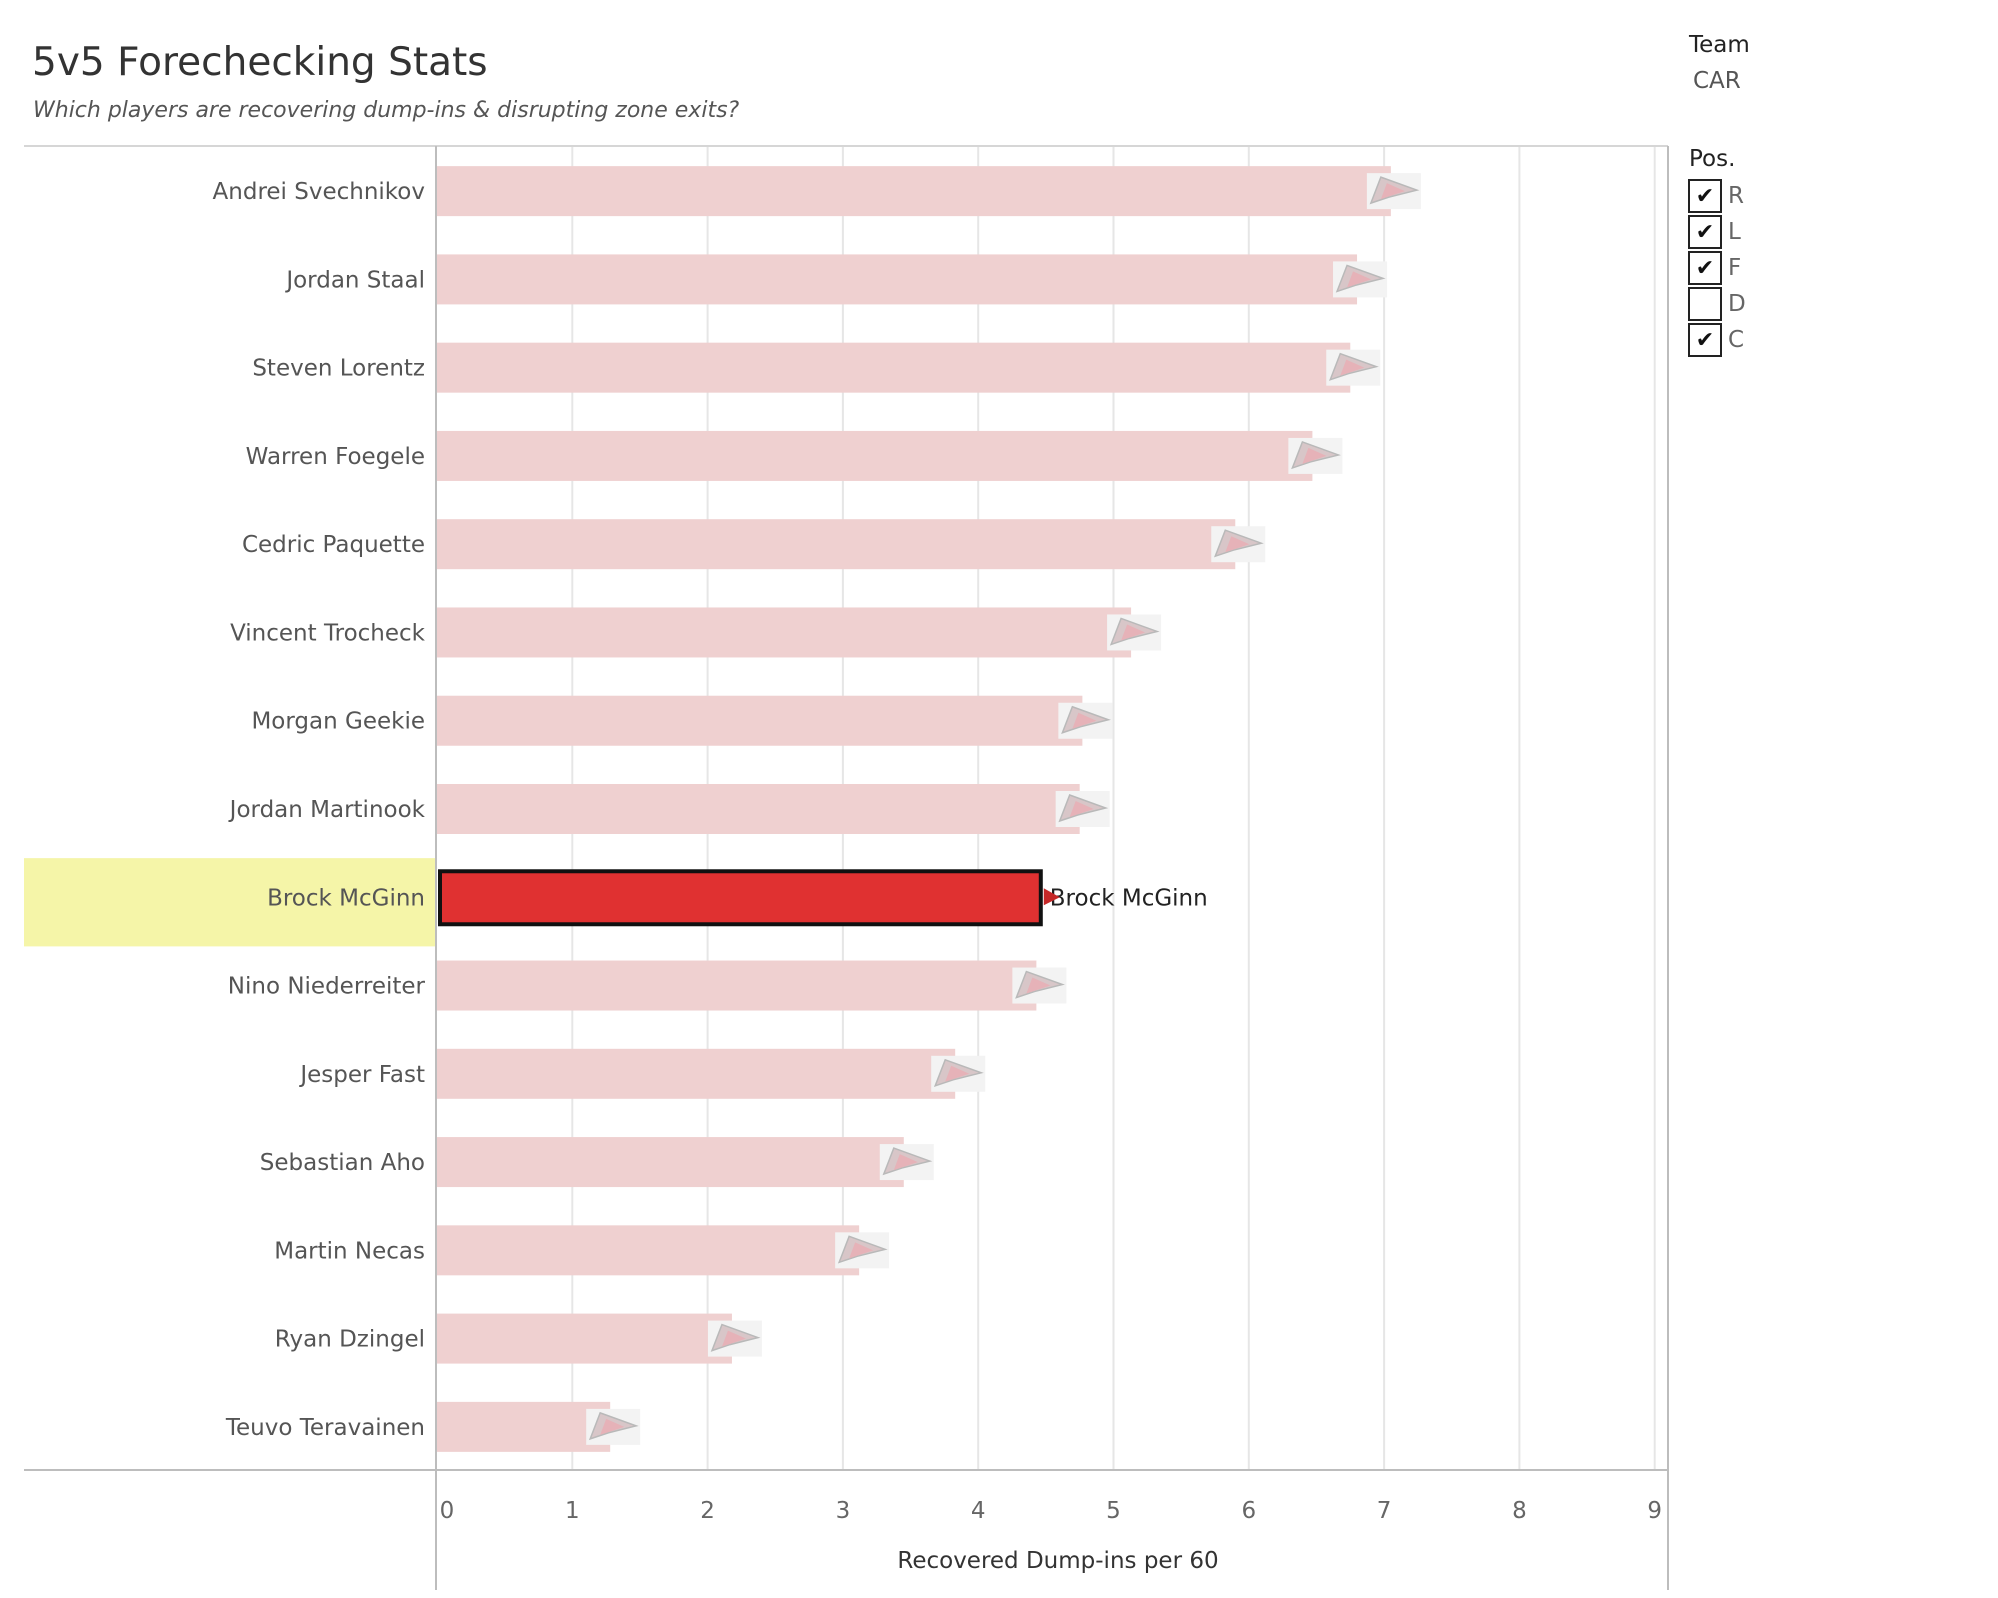 Image resolution: width=1998 pixels, height=1598 pixels. Describe the element at coordinates (1129, 898) in the screenshot. I see `highlight-label: Brock McGinn` at that location.